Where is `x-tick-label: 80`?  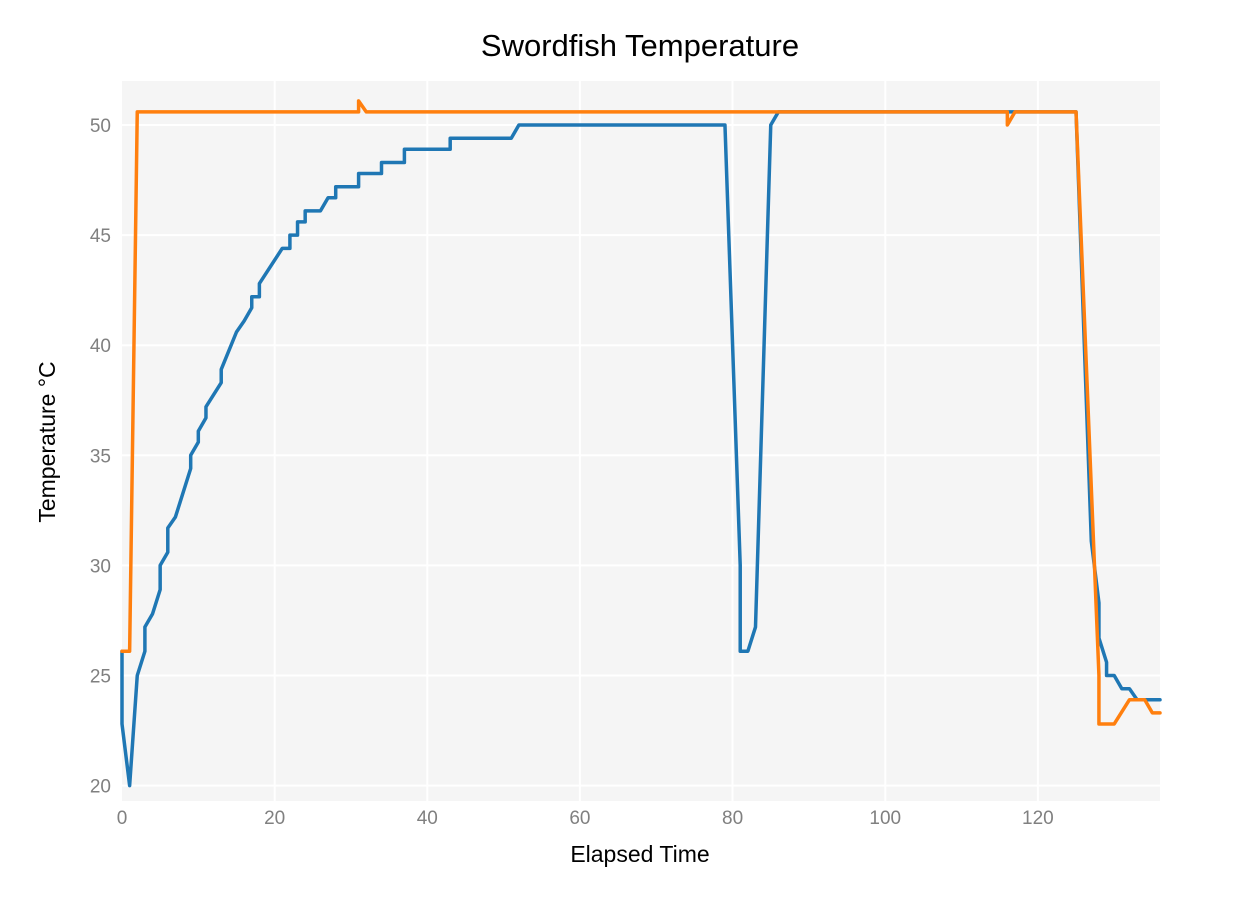 x-tick-label: 80 is located at coordinates (732, 818).